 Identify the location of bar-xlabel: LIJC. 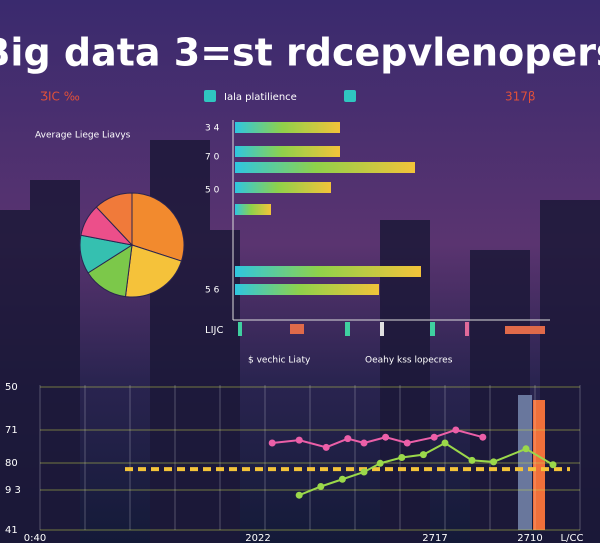
(214, 330).